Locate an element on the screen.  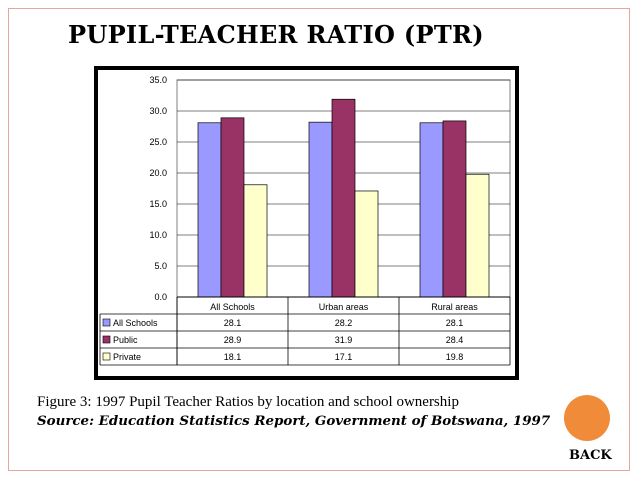
frame-line-bottom is located at coordinates (319, 470).